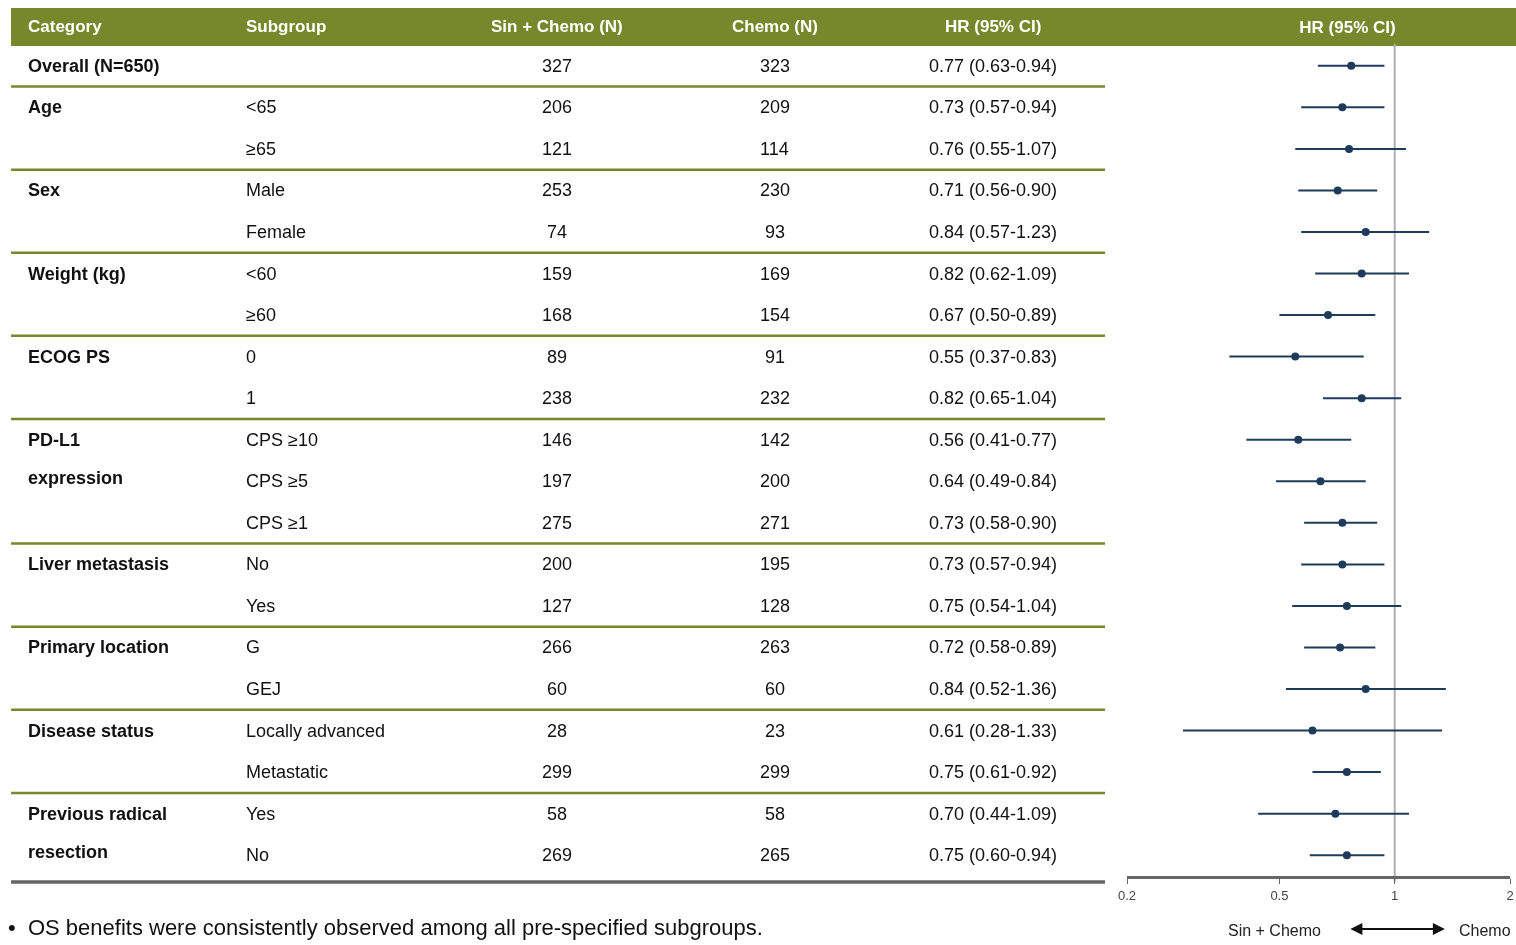 Image resolution: width=1516 pixels, height=945 pixels. What do you see at coordinates (99, 564) in the screenshot?
I see `text: Liver metastasis` at bounding box center [99, 564].